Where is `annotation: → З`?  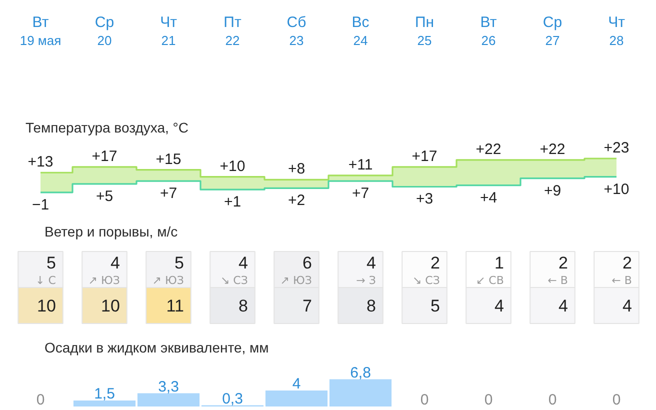 annotation: → З is located at coordinates (366, 280).